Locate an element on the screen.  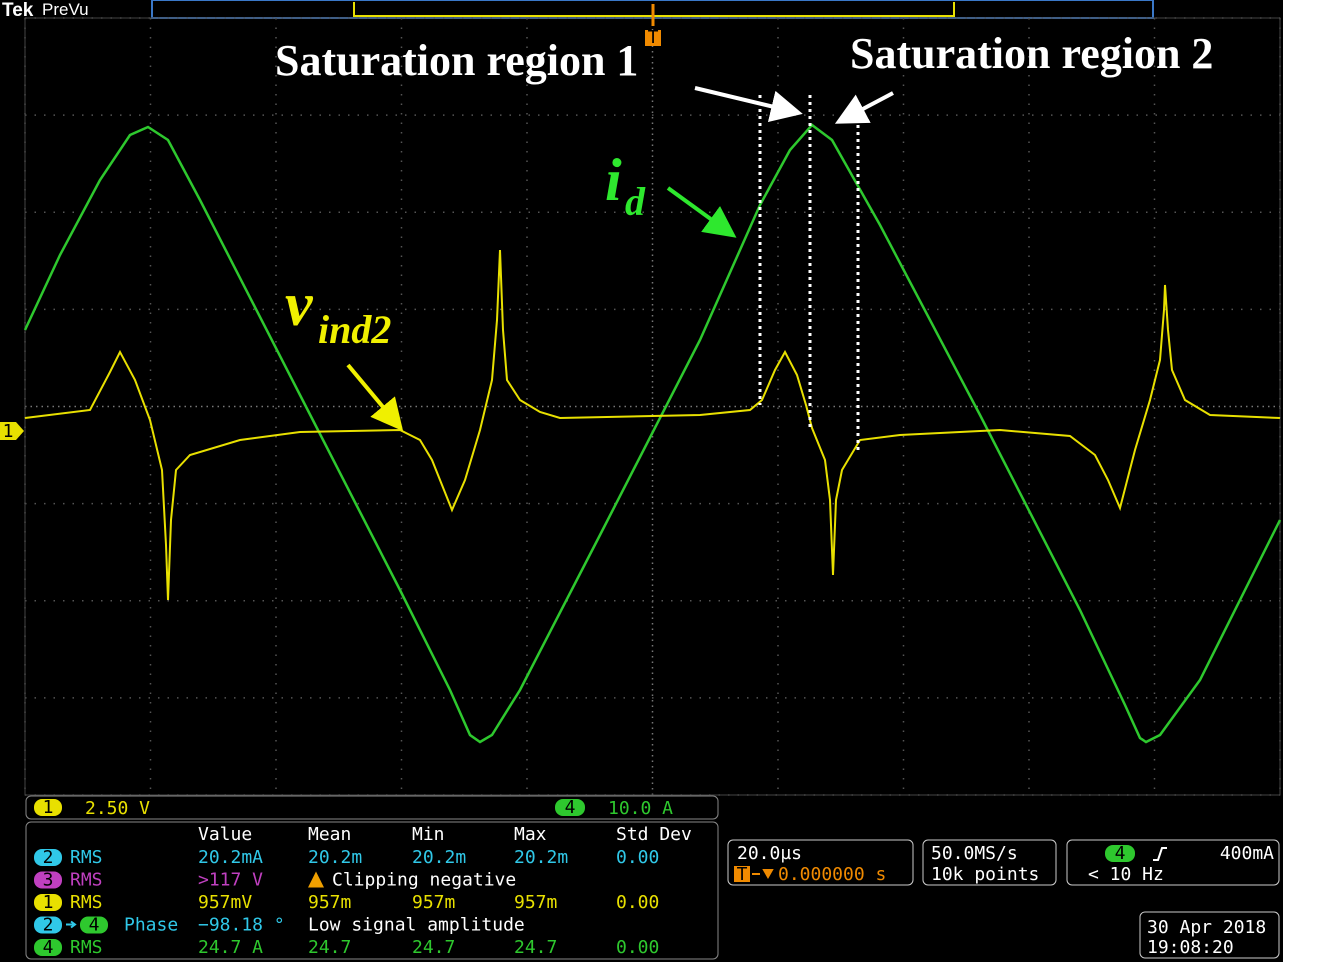
measurement-panel is located at coordinates (372, 890).